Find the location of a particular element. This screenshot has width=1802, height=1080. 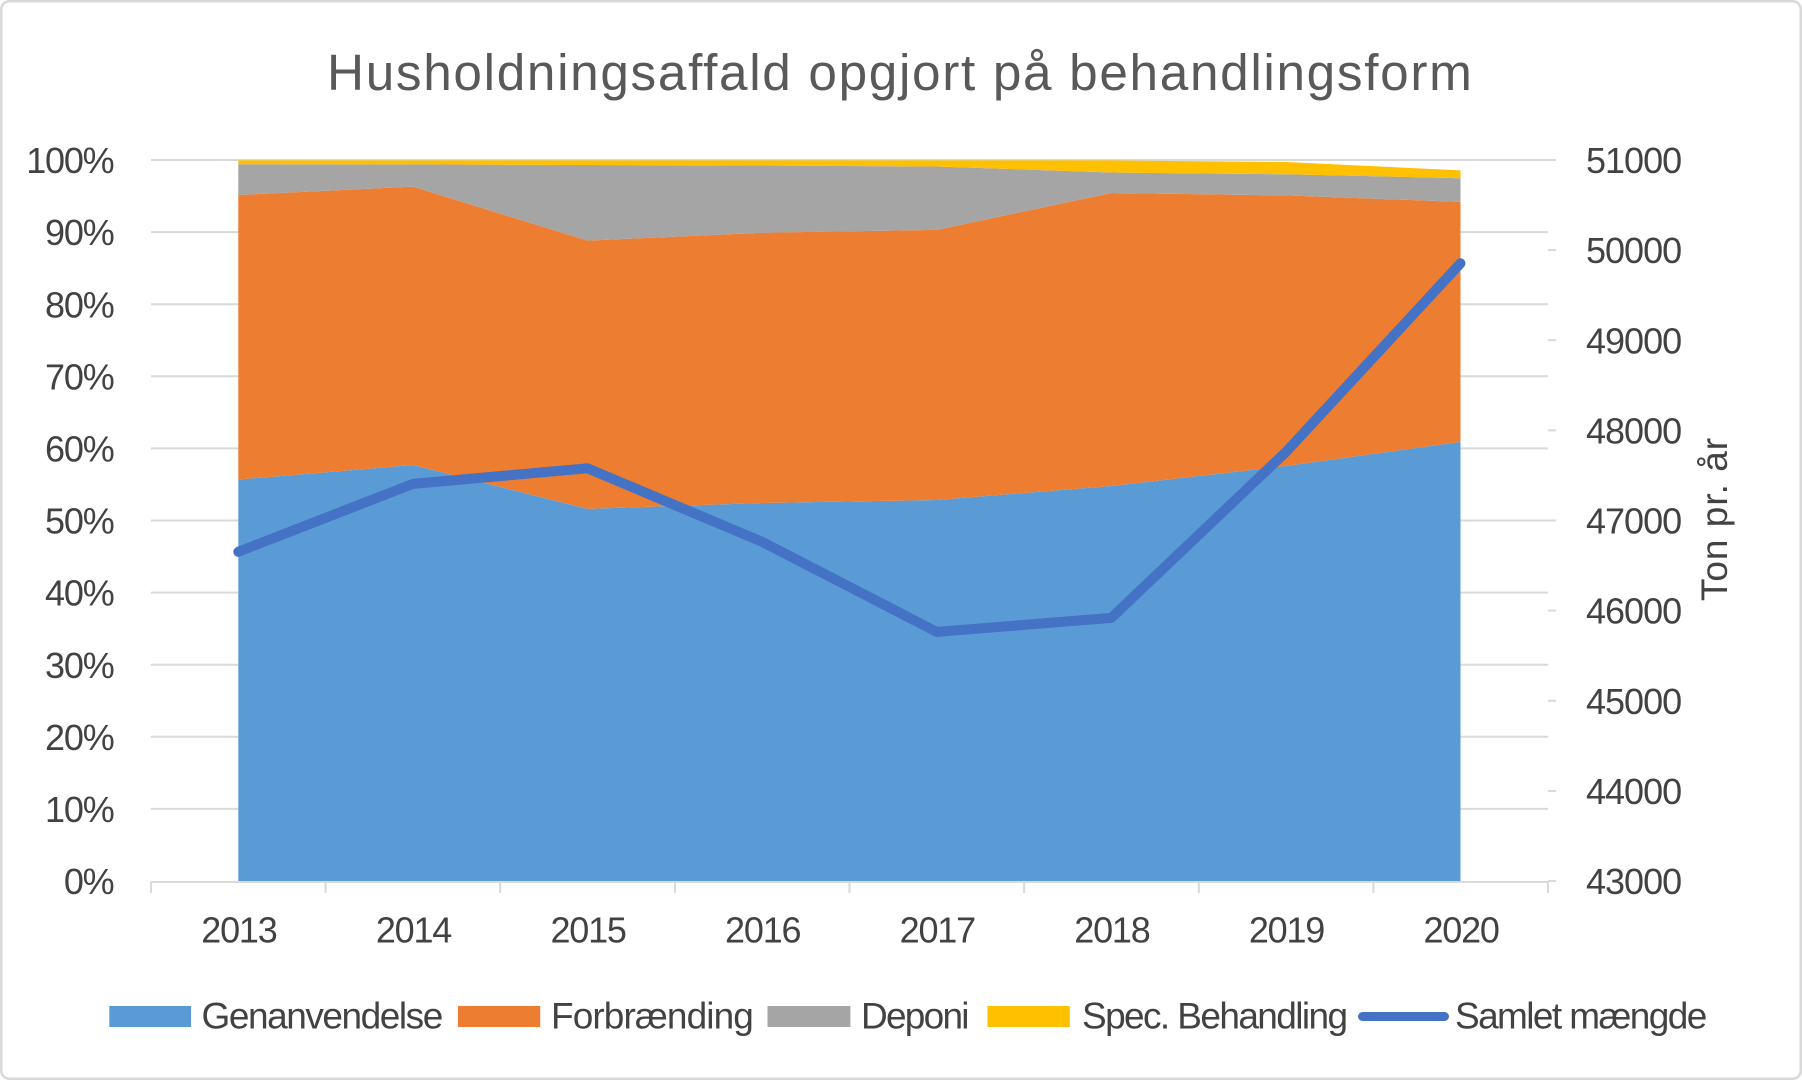

svg-text: 47000 is located at coordinates (1633, 521).